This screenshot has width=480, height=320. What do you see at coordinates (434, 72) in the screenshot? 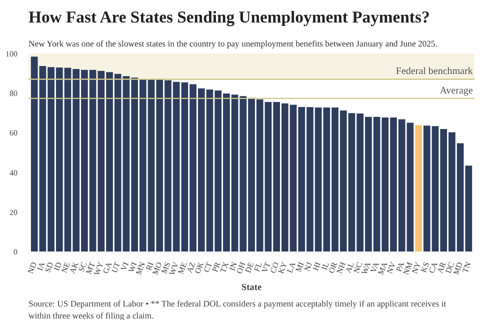
I see `ref-line-label: Federal benchmark` at bounding box center [434, 72].